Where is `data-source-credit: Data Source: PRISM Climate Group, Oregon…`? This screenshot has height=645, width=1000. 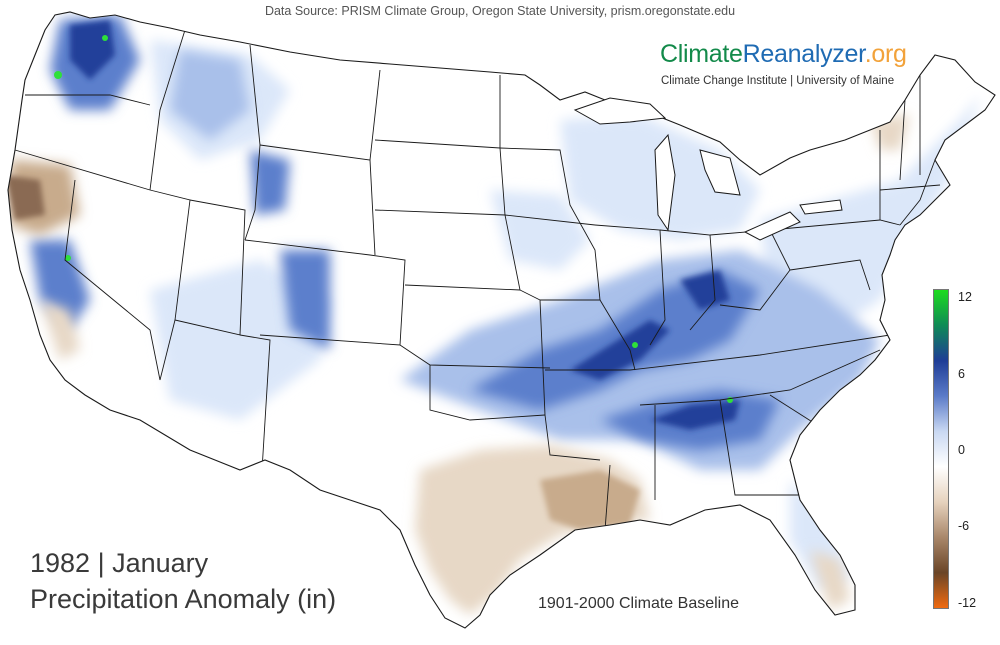
data-source-credit: Data Source: PRISM Climate Group, Oregon… is located at coordinates (500, 11).